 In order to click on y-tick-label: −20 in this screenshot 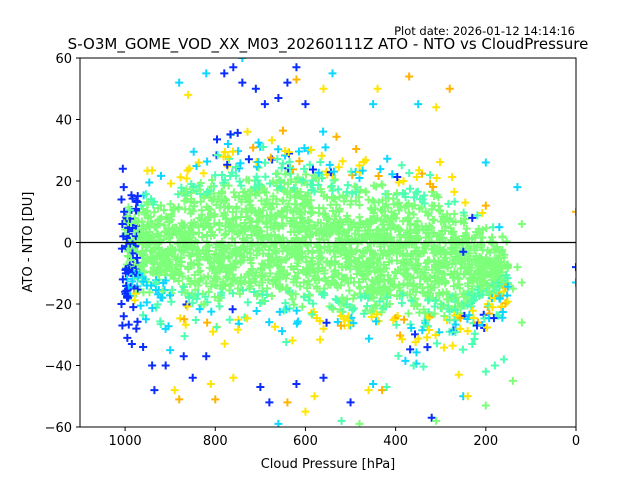, I will do `click(58, 305)`.